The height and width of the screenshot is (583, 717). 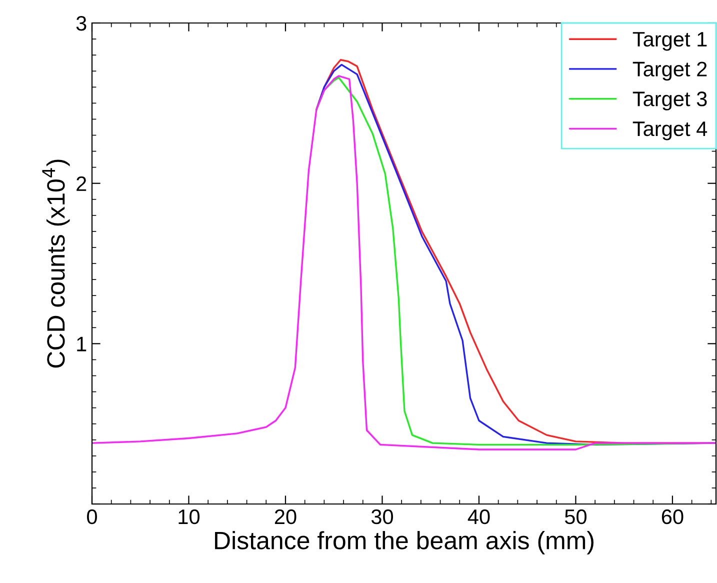 What do you see at coordinates (81, 23) in the screenshot?
I see `y-tick-label: 3` at bounding box center [81, 23].